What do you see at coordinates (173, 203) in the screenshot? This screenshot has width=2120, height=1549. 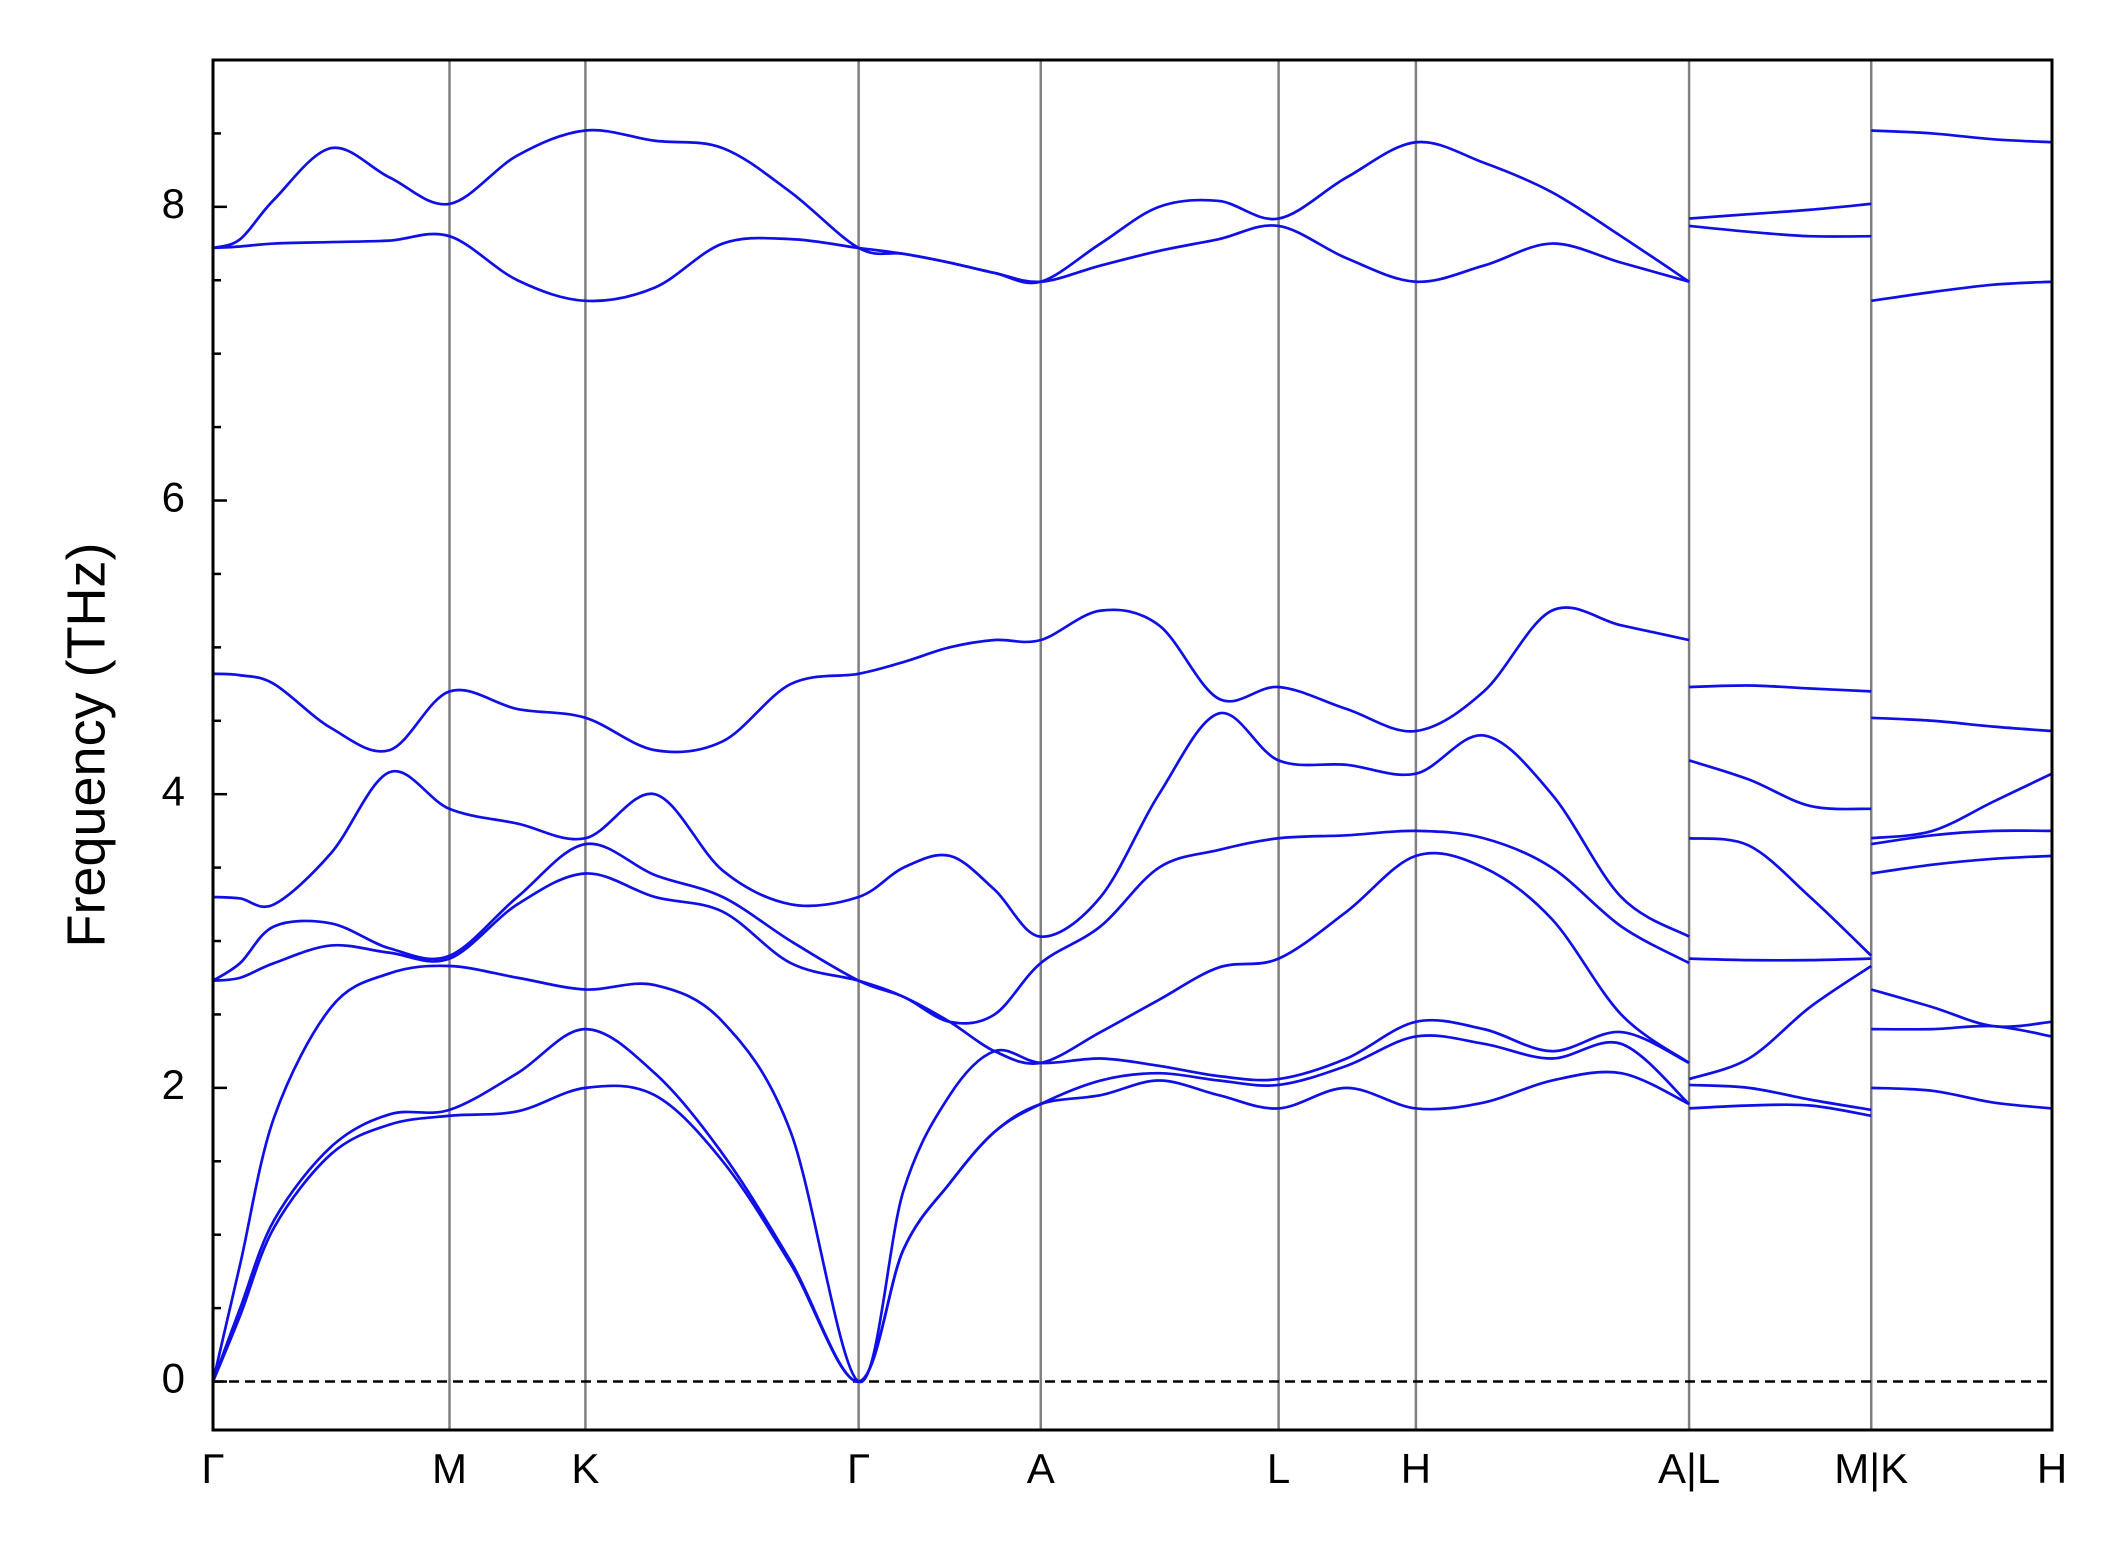 I see `y-tick-label: 8` at bounding box center [173, 203].